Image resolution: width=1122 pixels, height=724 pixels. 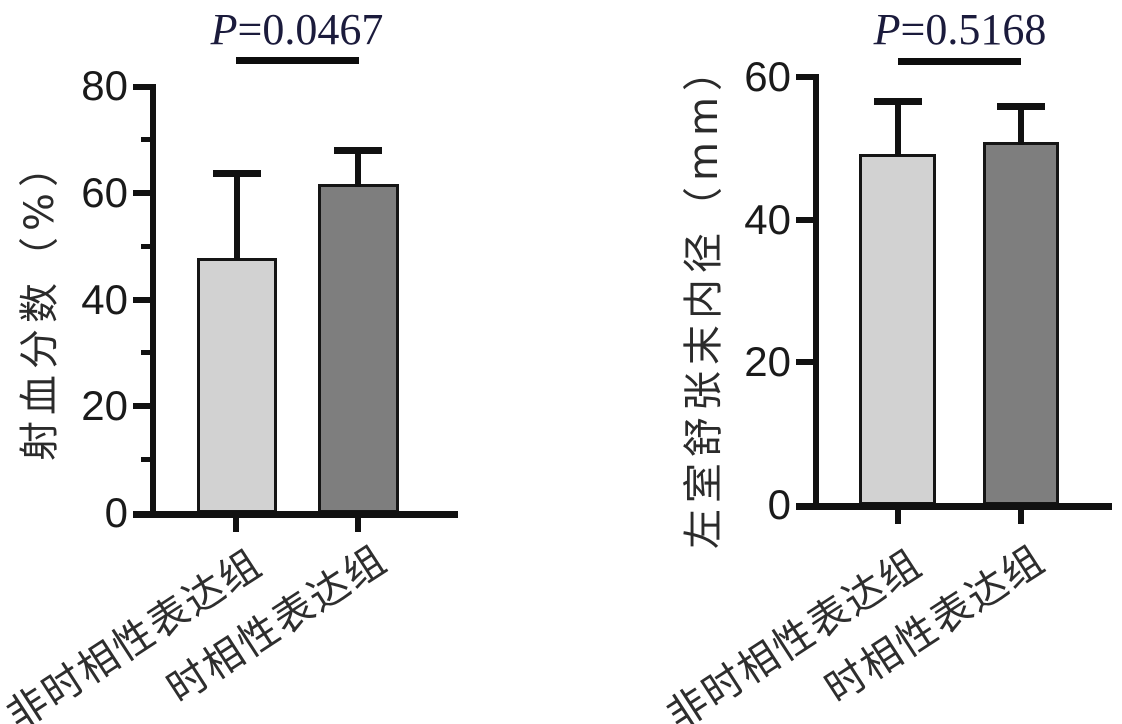 What do you see at coordinates (973, 29) in the screenshot?
I see `p-value-text: =0.5168` at bounding box center [973, 29].